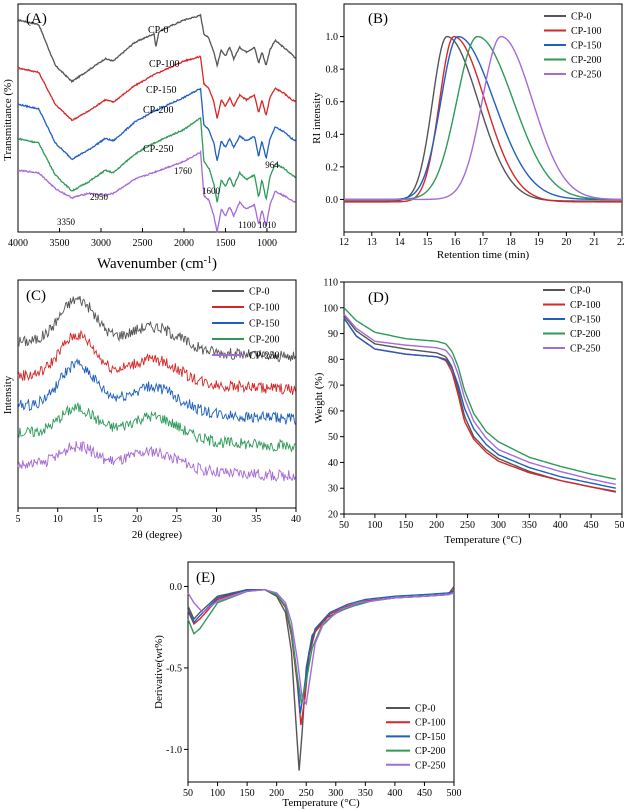 This screenshot has width=624, height=809. What do you see at coordinates (620, 242) in the screenshot?
I see `panel-b-x-tick-label-10: 22` at bounding box center [620, 242].